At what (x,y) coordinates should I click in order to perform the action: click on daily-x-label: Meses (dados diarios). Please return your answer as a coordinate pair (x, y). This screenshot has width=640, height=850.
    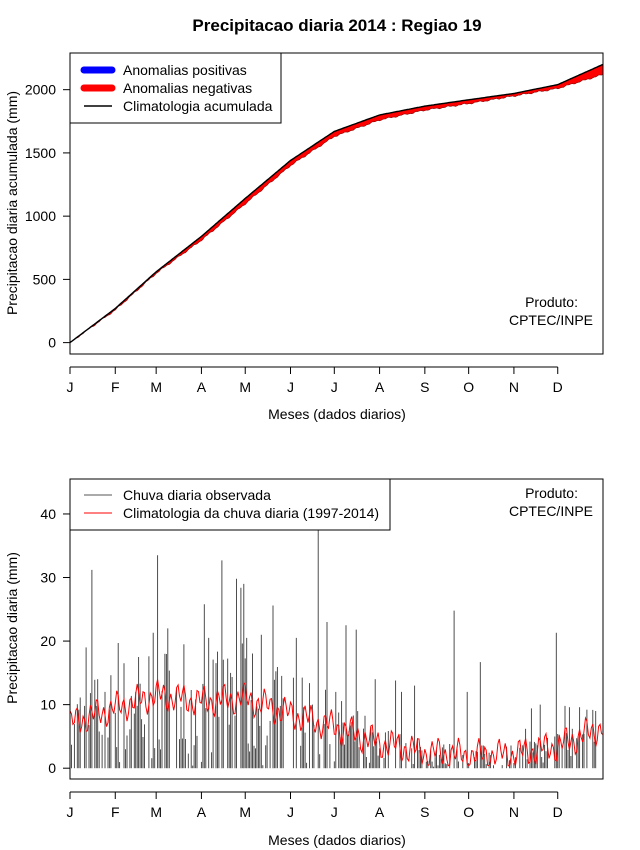
    Looking at the image, I should click on (337, 840).